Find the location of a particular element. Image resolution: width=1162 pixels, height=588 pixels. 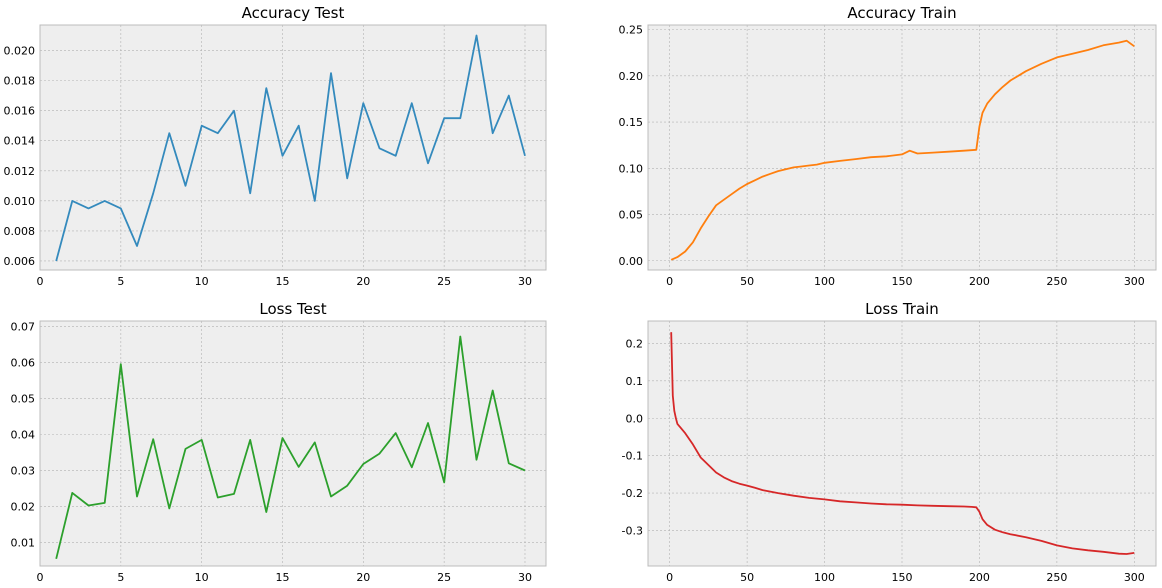

y-tick-label: 0.010 is located at coordinates (20, 201).